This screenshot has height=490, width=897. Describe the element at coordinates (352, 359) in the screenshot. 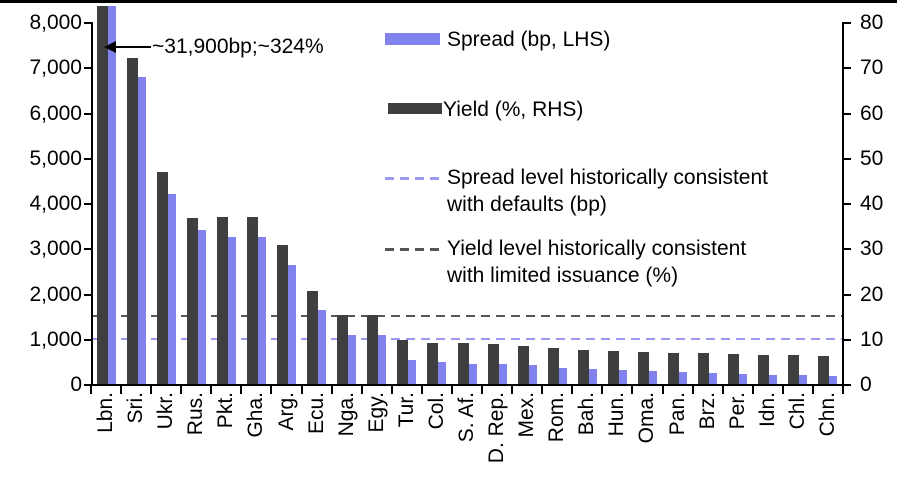

I see `bar-spread-nga` at that location.